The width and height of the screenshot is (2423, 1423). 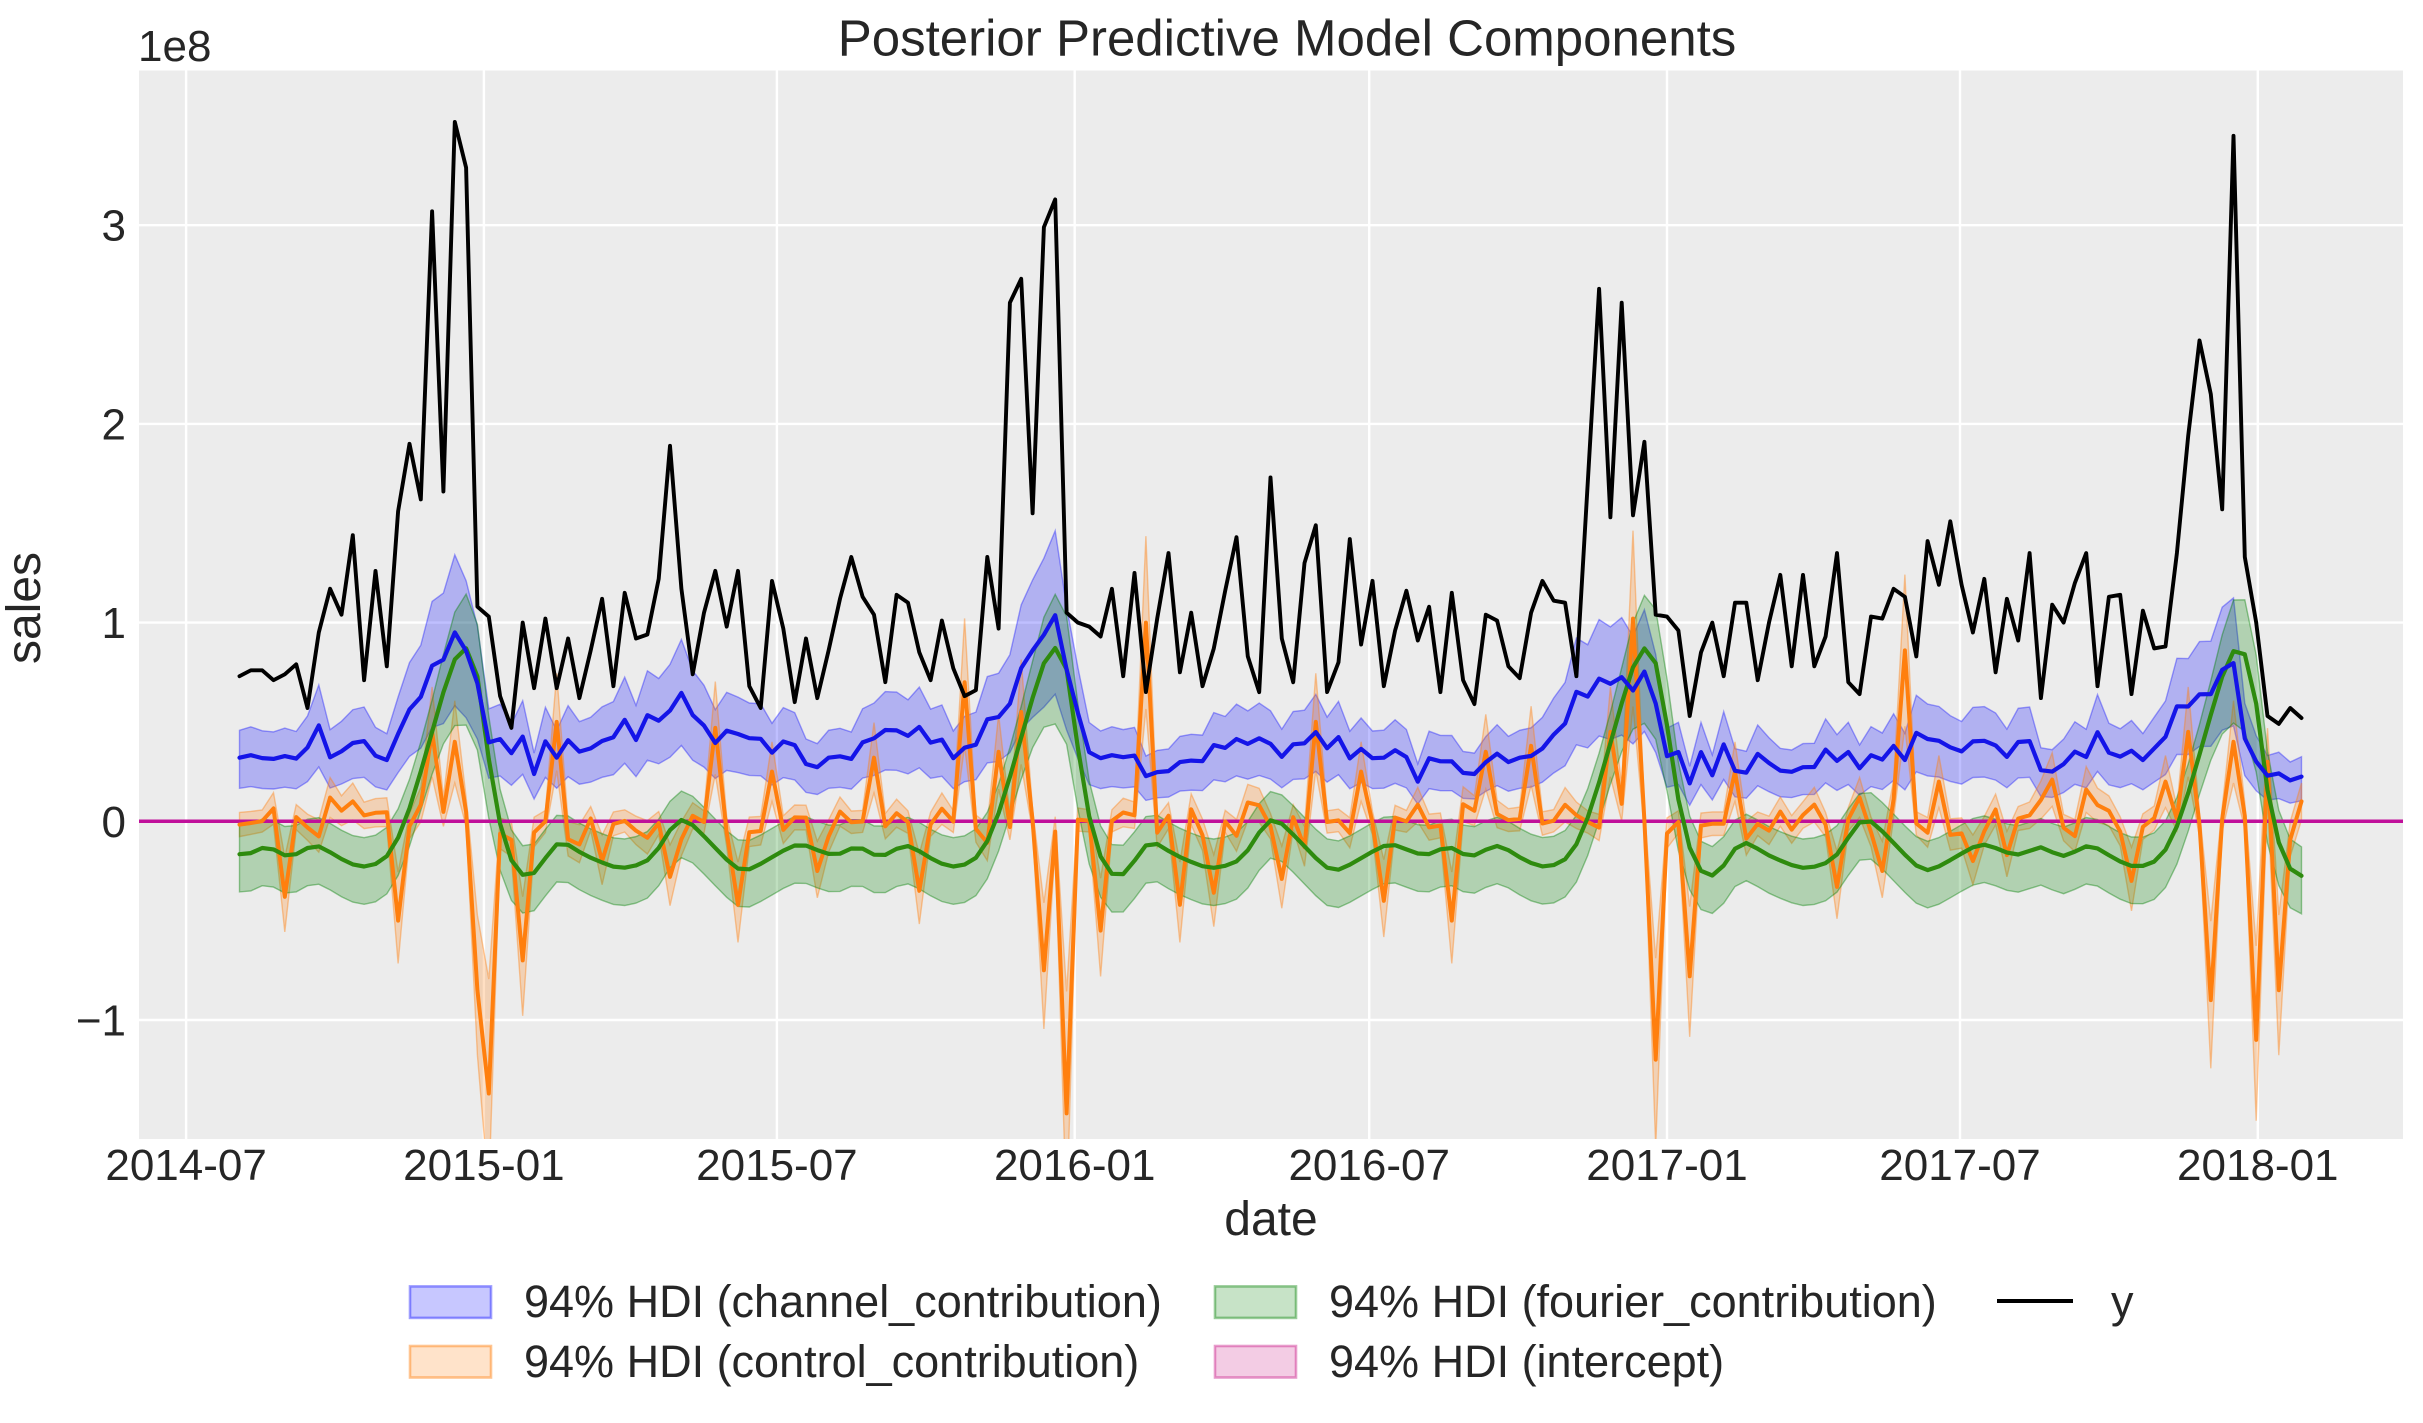 What do you see at coordinates (114, 623) in the screenshot?
I see `svg-text: 1` at bounding box center [114, 623].